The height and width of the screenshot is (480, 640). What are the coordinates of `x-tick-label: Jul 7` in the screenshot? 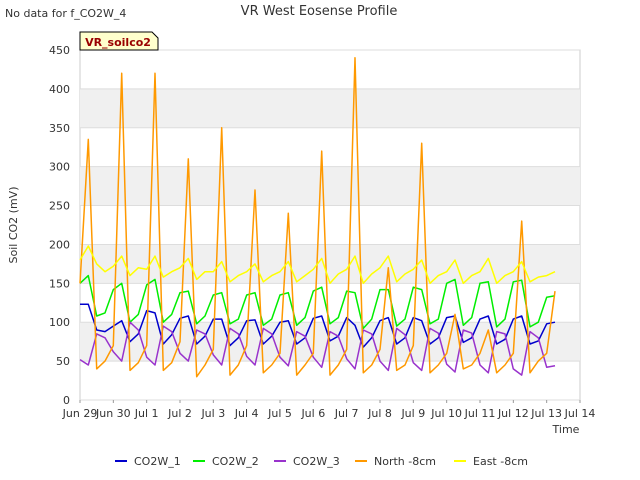 It's located at (346, 413).